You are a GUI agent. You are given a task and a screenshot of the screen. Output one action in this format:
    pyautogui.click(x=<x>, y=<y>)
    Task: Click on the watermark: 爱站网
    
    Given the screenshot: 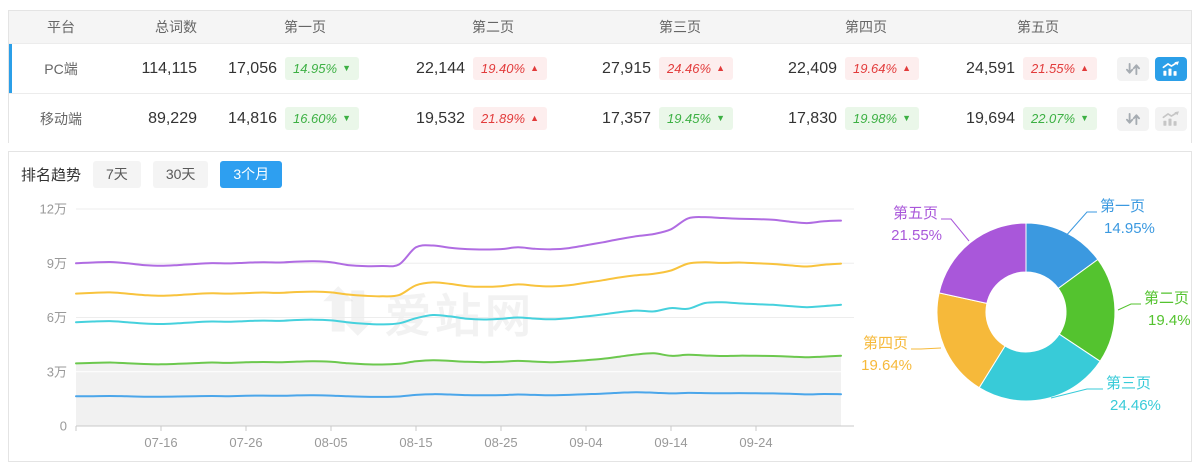 What is the action you would take?
    pyautogui.click(x=428, y=313)
    